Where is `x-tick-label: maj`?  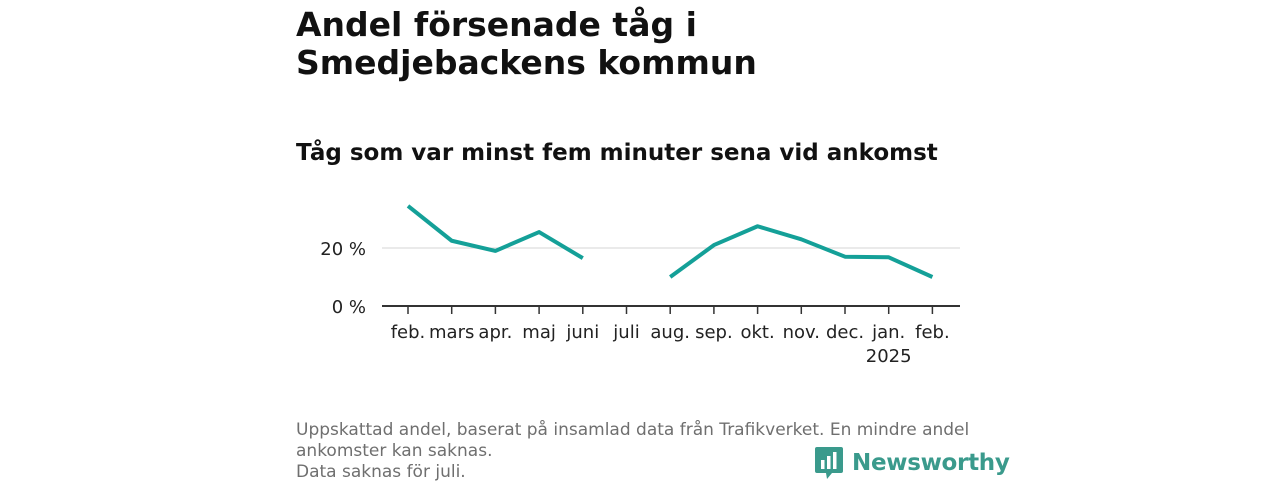
x-tick-label: maj is located at coordinates (539, 332).